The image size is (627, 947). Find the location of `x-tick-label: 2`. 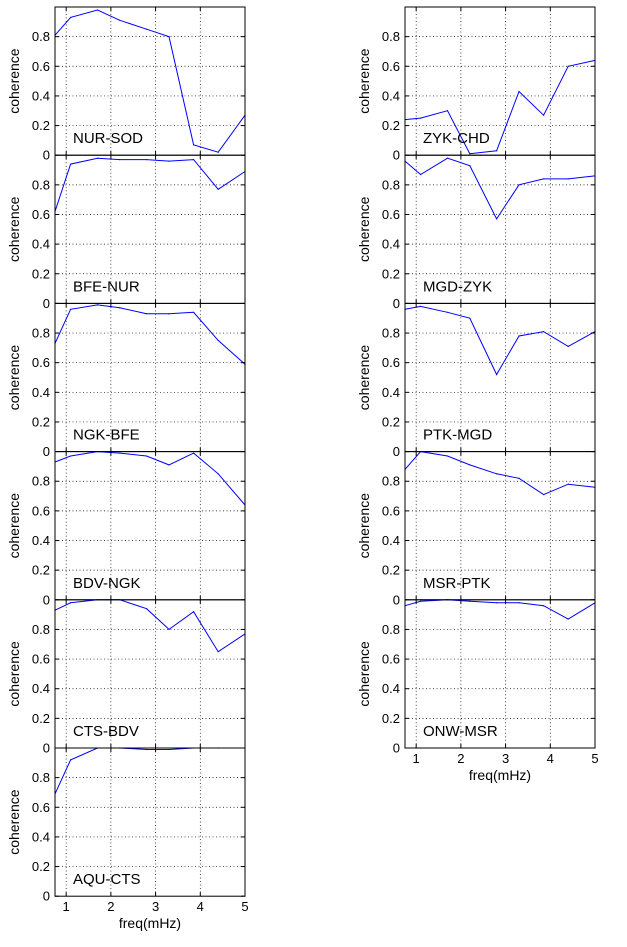

x-tick-label: 2 is located at coordinates (110, 906).